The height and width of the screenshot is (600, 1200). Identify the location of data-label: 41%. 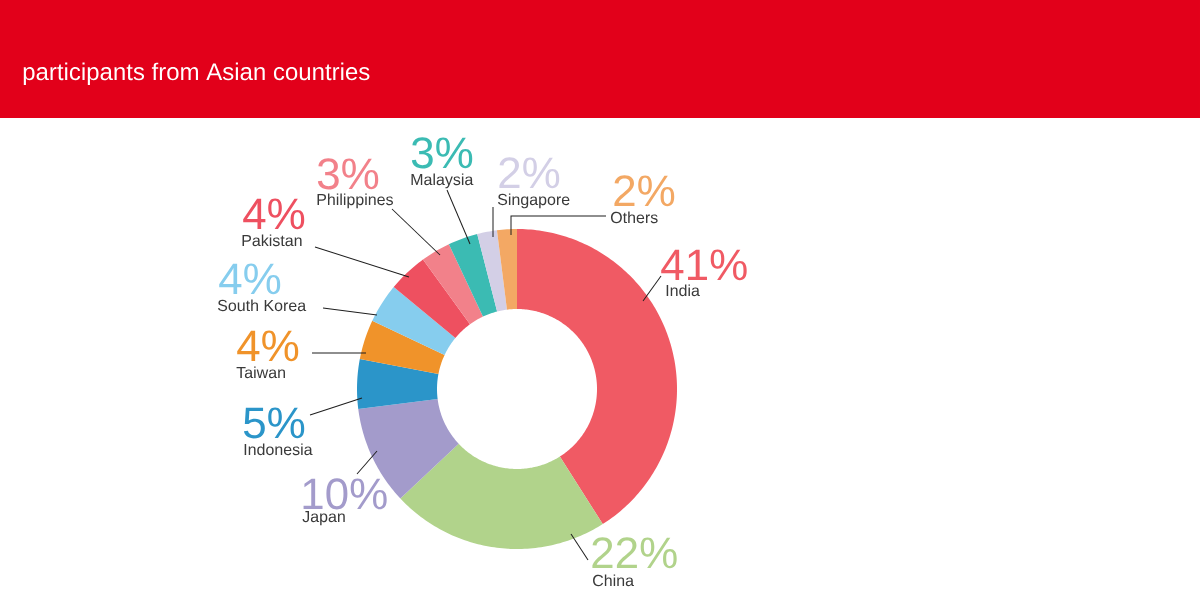
(704, 265).